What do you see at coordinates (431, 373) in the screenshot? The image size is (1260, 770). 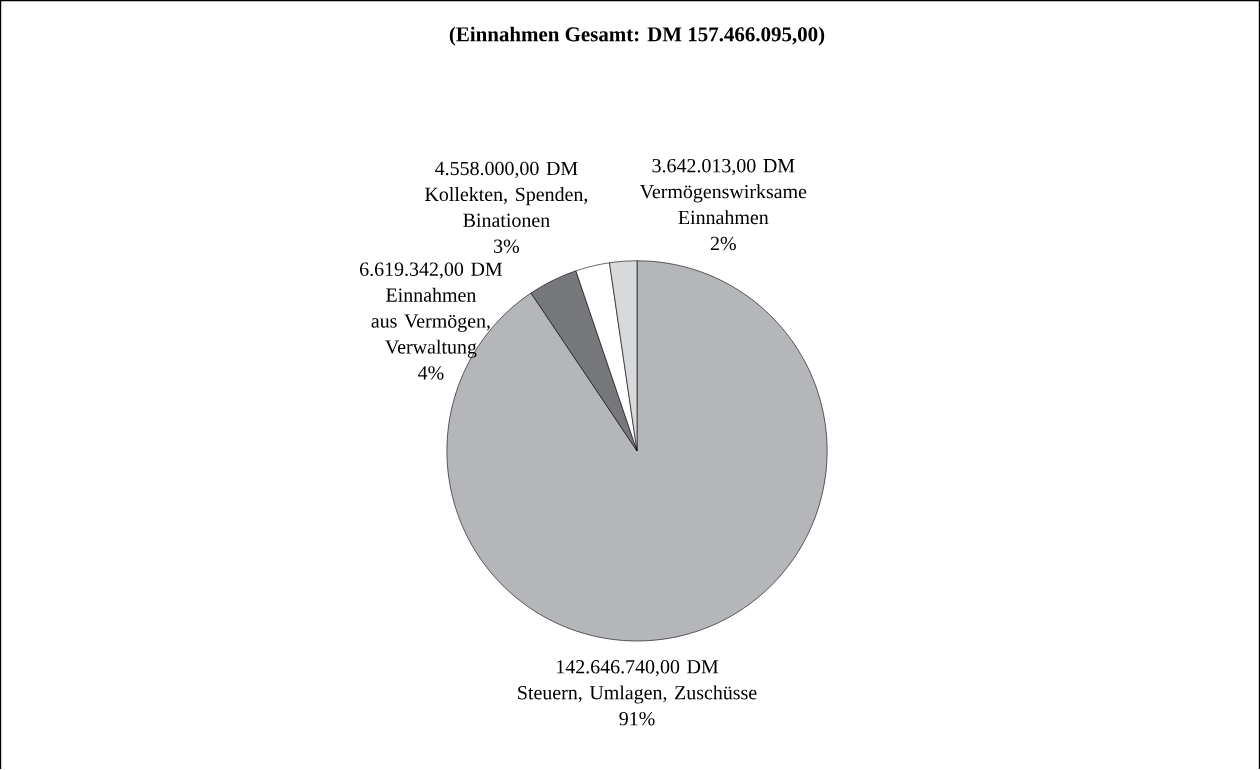 I see `text: 4%` at bounding box center [431, 373].